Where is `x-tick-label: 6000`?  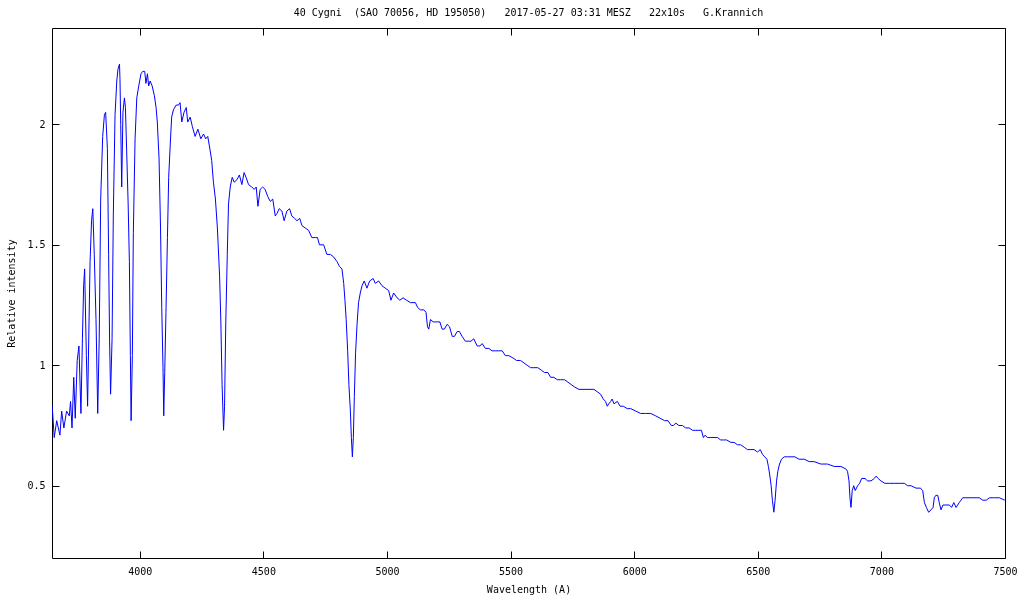
x-tick-label: 6000 is located at coordinates (634, 571).